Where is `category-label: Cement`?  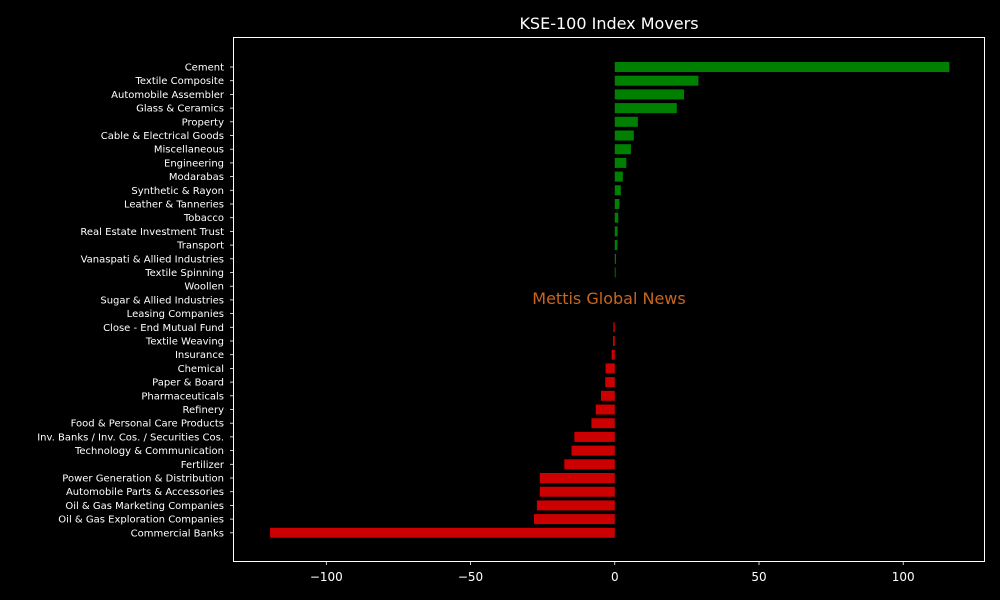 category-label: Cement is located at coordinates (204, 68).